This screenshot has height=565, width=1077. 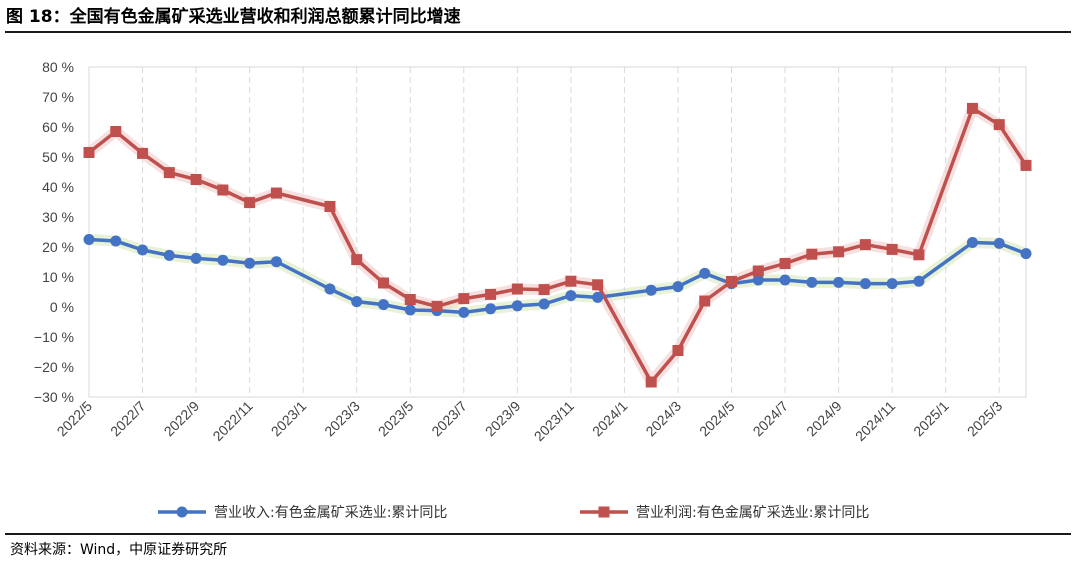 What do you see at coordinates (58, 217) in the screenshot?
I see `y-tick-label: 30 %` at bounding box center [58, 217].